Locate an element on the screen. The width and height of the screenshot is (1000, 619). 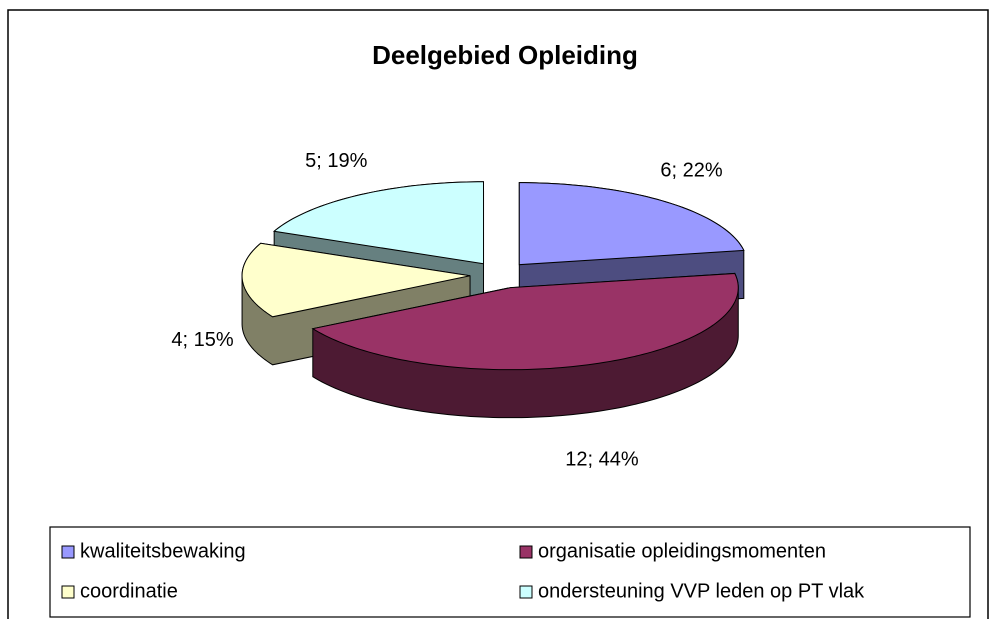
data-label: 12; 44% is located at coordinates (602, 460).